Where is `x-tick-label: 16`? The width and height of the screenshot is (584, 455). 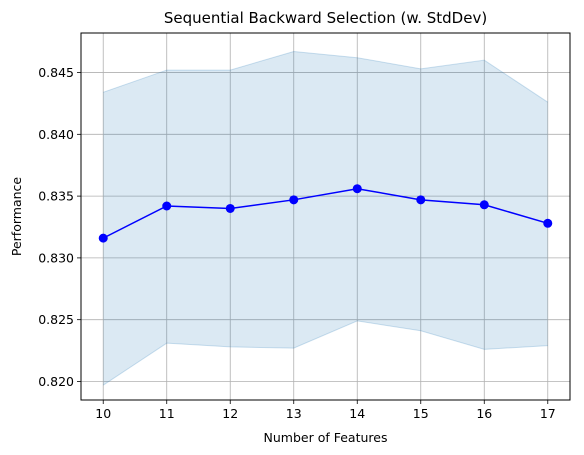
x-tick-label: 16 is located at coordinates (484, 413).